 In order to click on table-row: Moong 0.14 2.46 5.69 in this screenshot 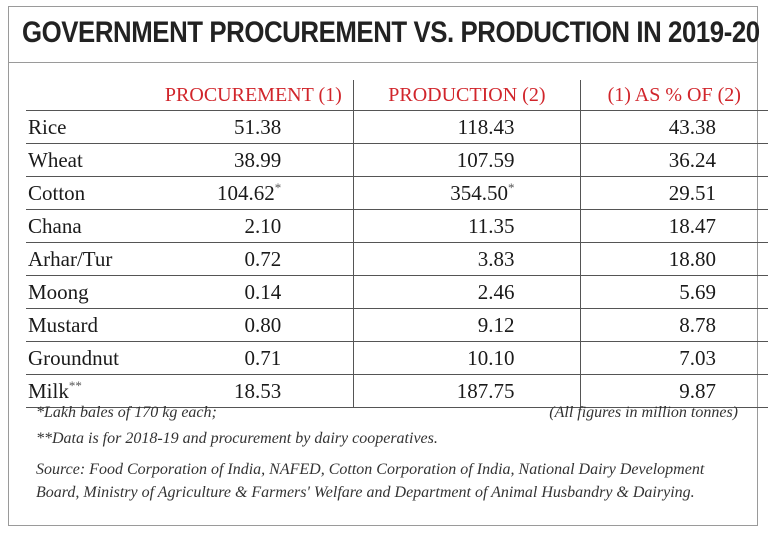, I will do `click(397, 292)`.